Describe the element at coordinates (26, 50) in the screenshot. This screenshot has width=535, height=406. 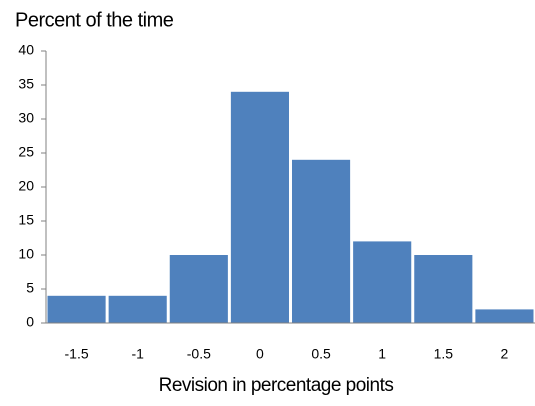
I see `y-tick-label: 40` at that location.